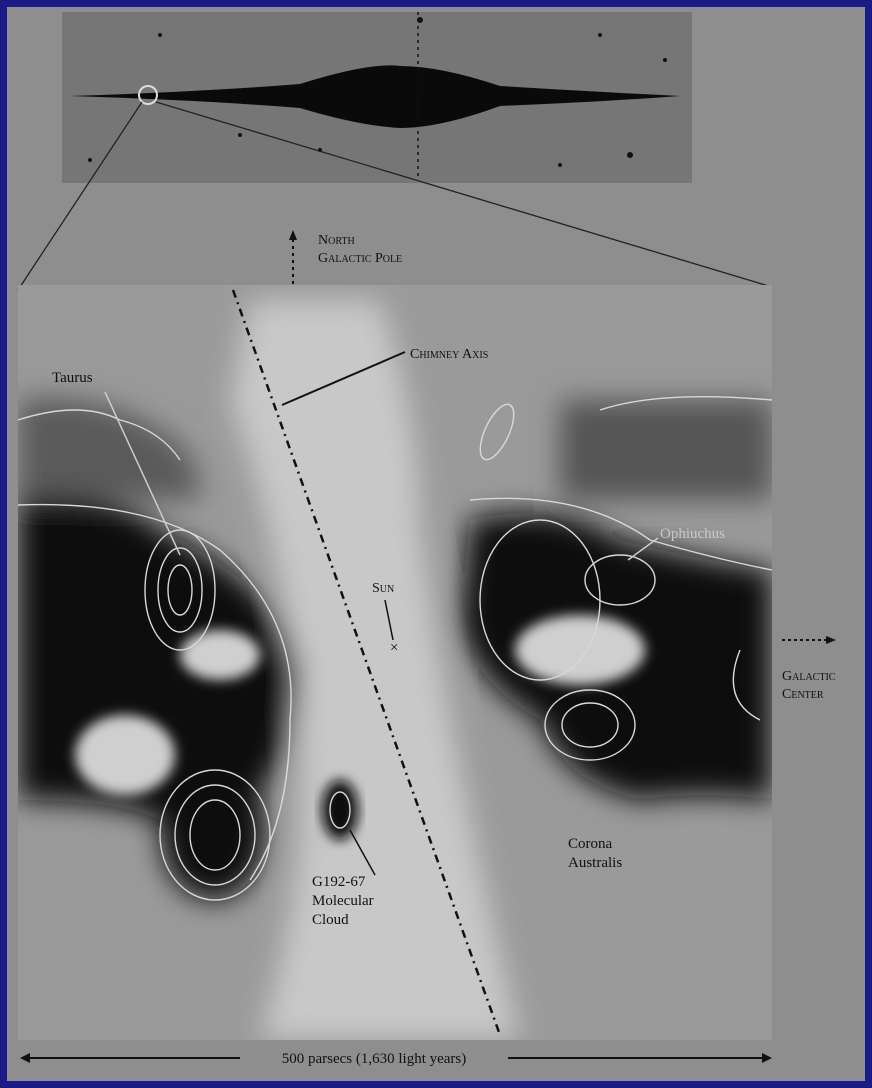 Image resolution: width=872 pixels, height=1088 pixels. What do you see at coordinates (343, 901) in the screenshot?
I see `cloud-label: Molecular` at bounding box center [343, 901].